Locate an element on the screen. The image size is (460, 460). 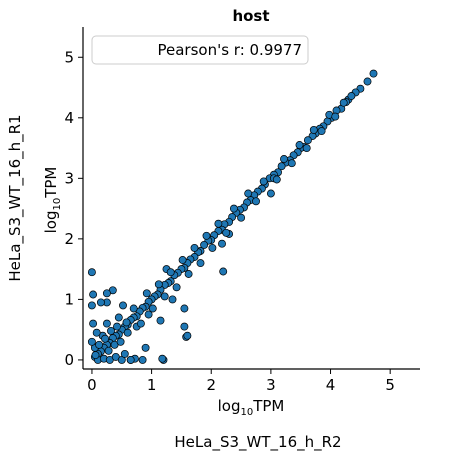
x-axis-label-sub: 10 is located at coordinates (246, 412).